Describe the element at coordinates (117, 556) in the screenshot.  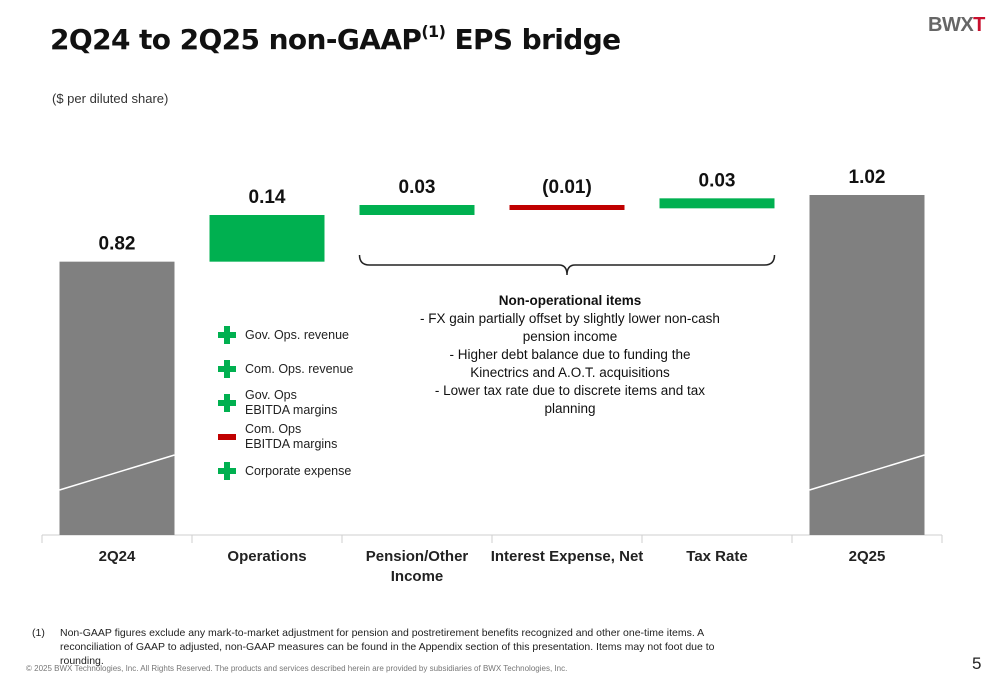
I see `x-tick-label: 2Q24` at that location.